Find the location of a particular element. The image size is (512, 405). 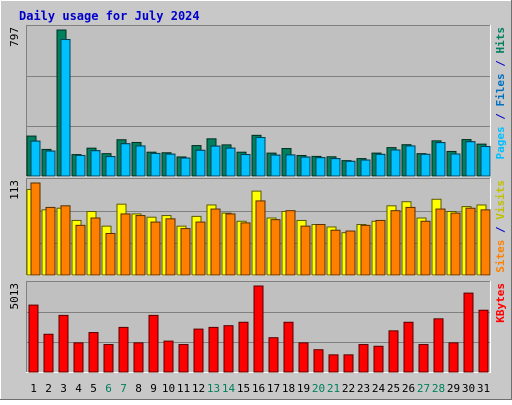

chart-title: Daily usage for July 2024 is located at coordinates (109, 16).